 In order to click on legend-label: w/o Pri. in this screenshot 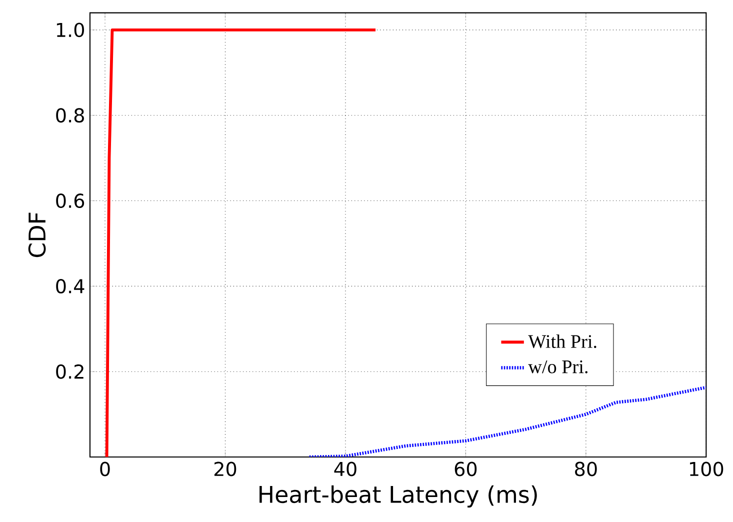, I will do `click(558, 367)`.